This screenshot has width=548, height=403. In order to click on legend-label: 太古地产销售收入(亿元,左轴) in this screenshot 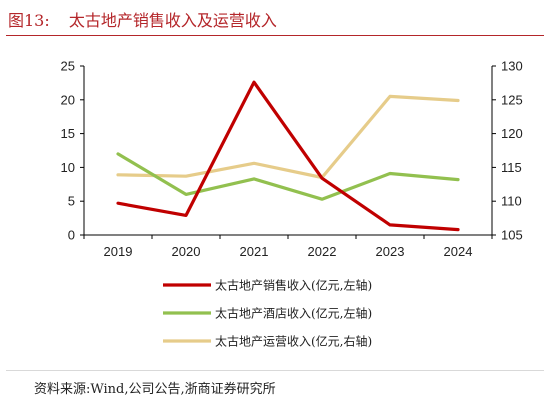, I will do `click(293, 285)`.